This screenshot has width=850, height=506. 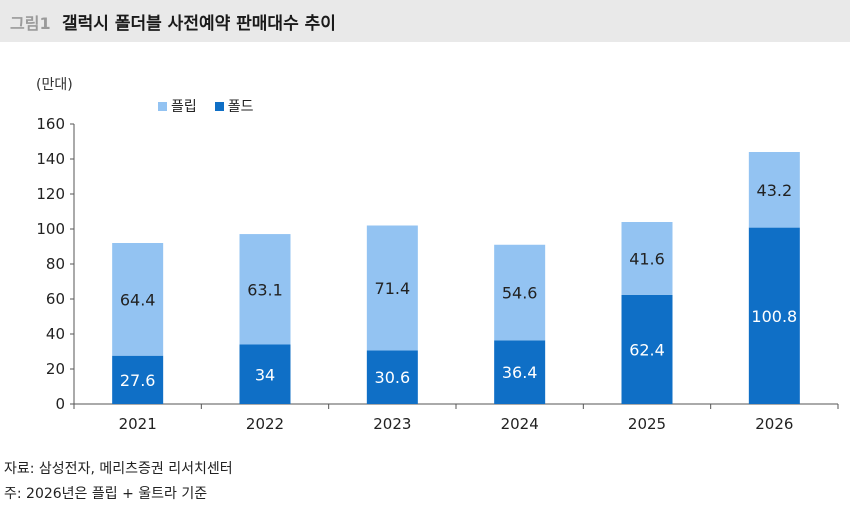 I want to click on legend-label-flip: 플립, so click(x=184, y=107).